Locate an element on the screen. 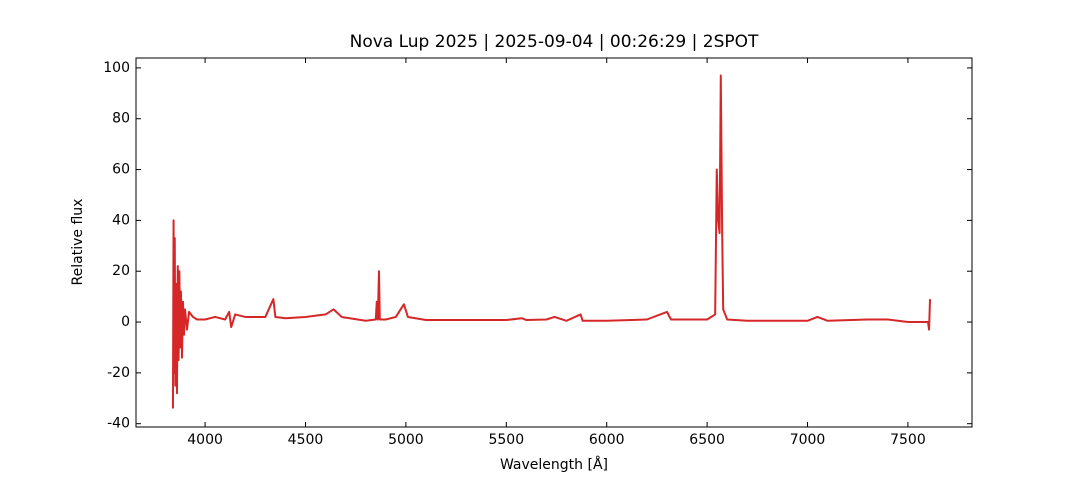  y-axis-label: Relative flux is located at coordinates (78, 242).